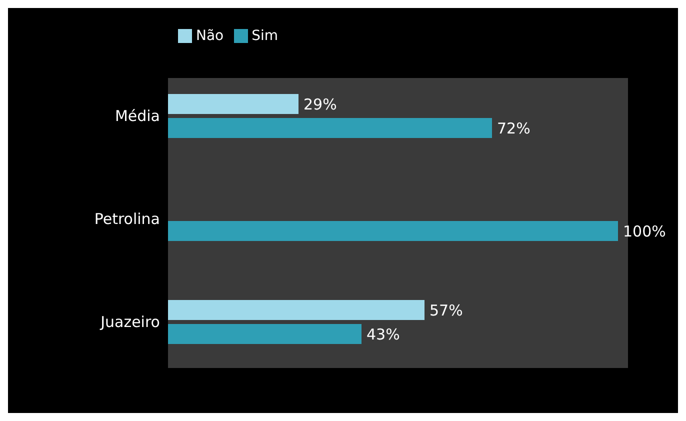 Image resolution: width=686 pixels, height=421 pixels. I want to click on data-label: 57%, so click(446, 310).